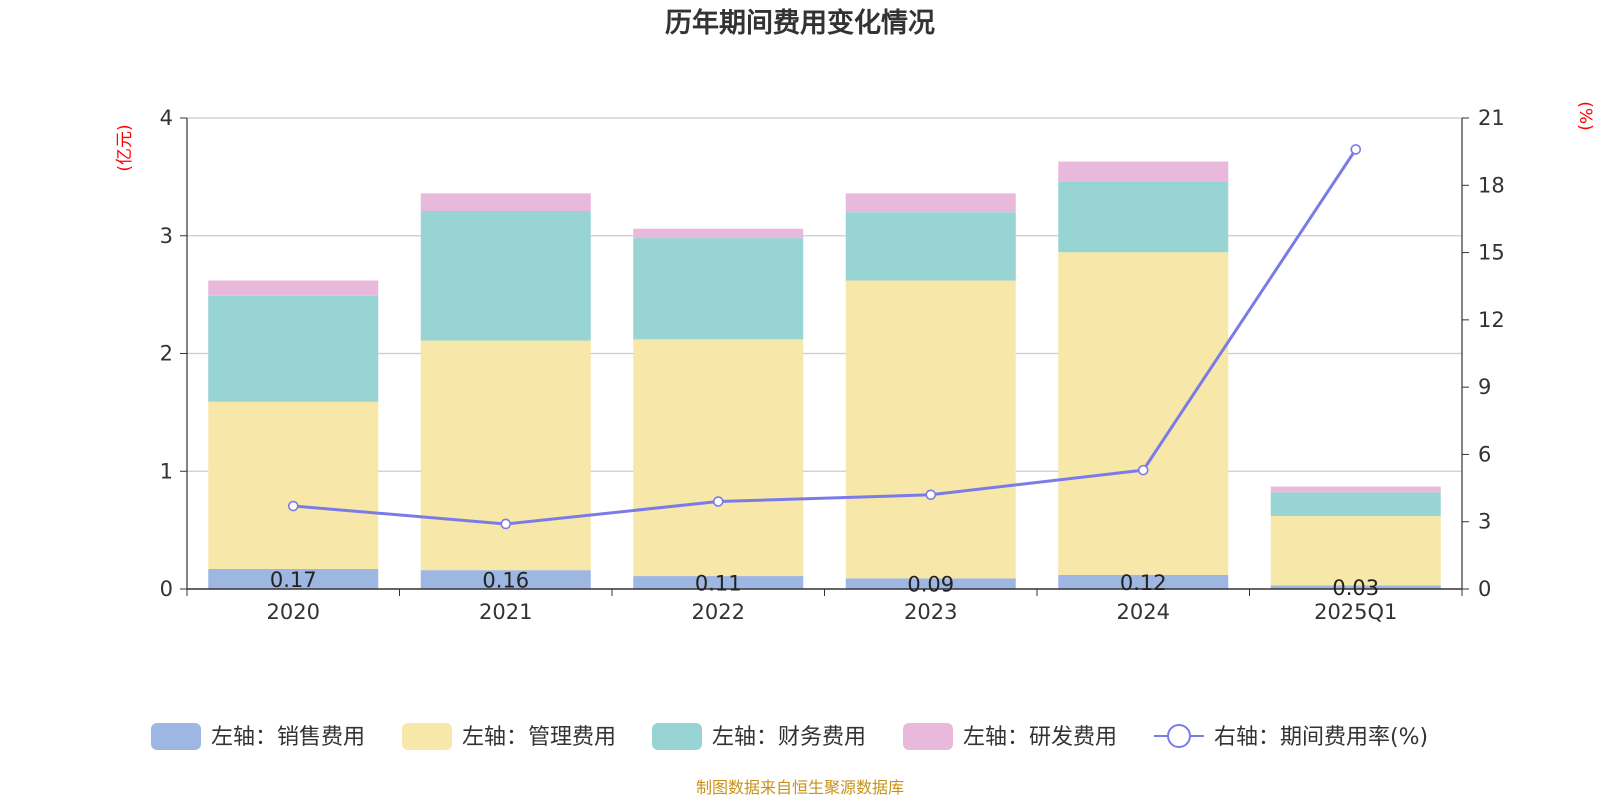  Describe the element at coordinates (930, 612) in the screenshot. I see `x-tick-label: 2023` at that location.